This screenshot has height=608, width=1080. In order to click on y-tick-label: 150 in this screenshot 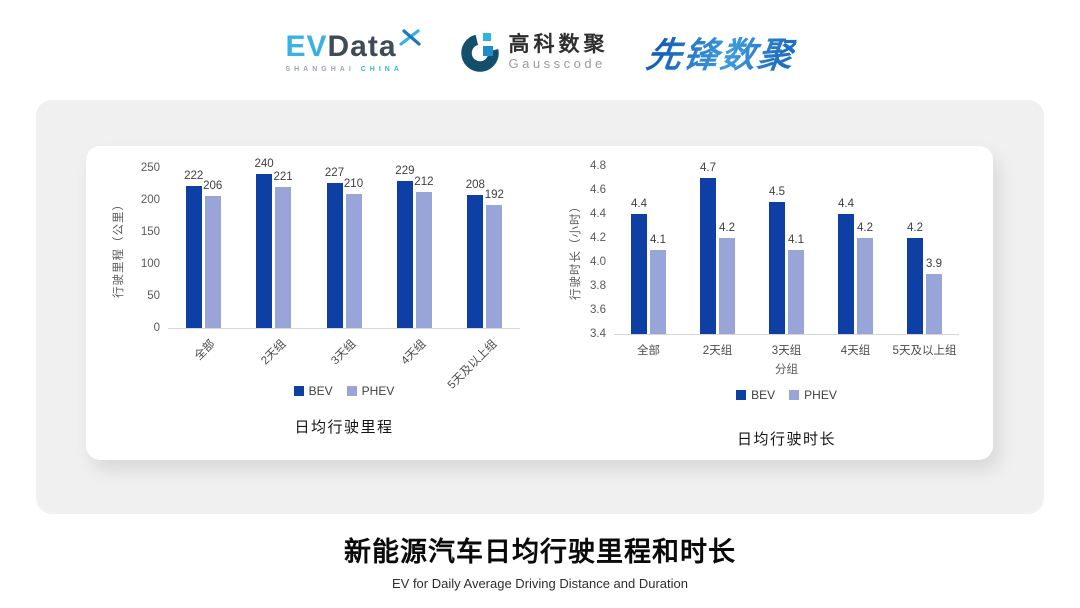, I will do `click(150, 232)`.